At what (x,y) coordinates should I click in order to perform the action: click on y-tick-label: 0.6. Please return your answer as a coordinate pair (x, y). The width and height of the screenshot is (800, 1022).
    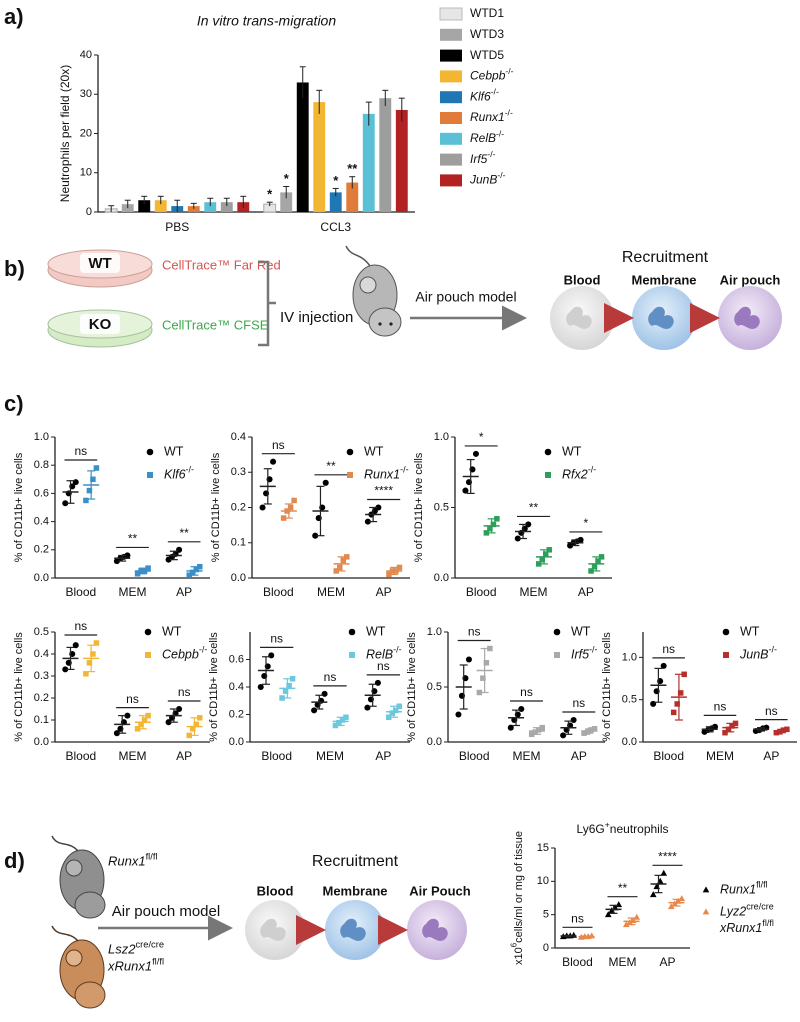
    Looking at the image, I should click on (236, 659).